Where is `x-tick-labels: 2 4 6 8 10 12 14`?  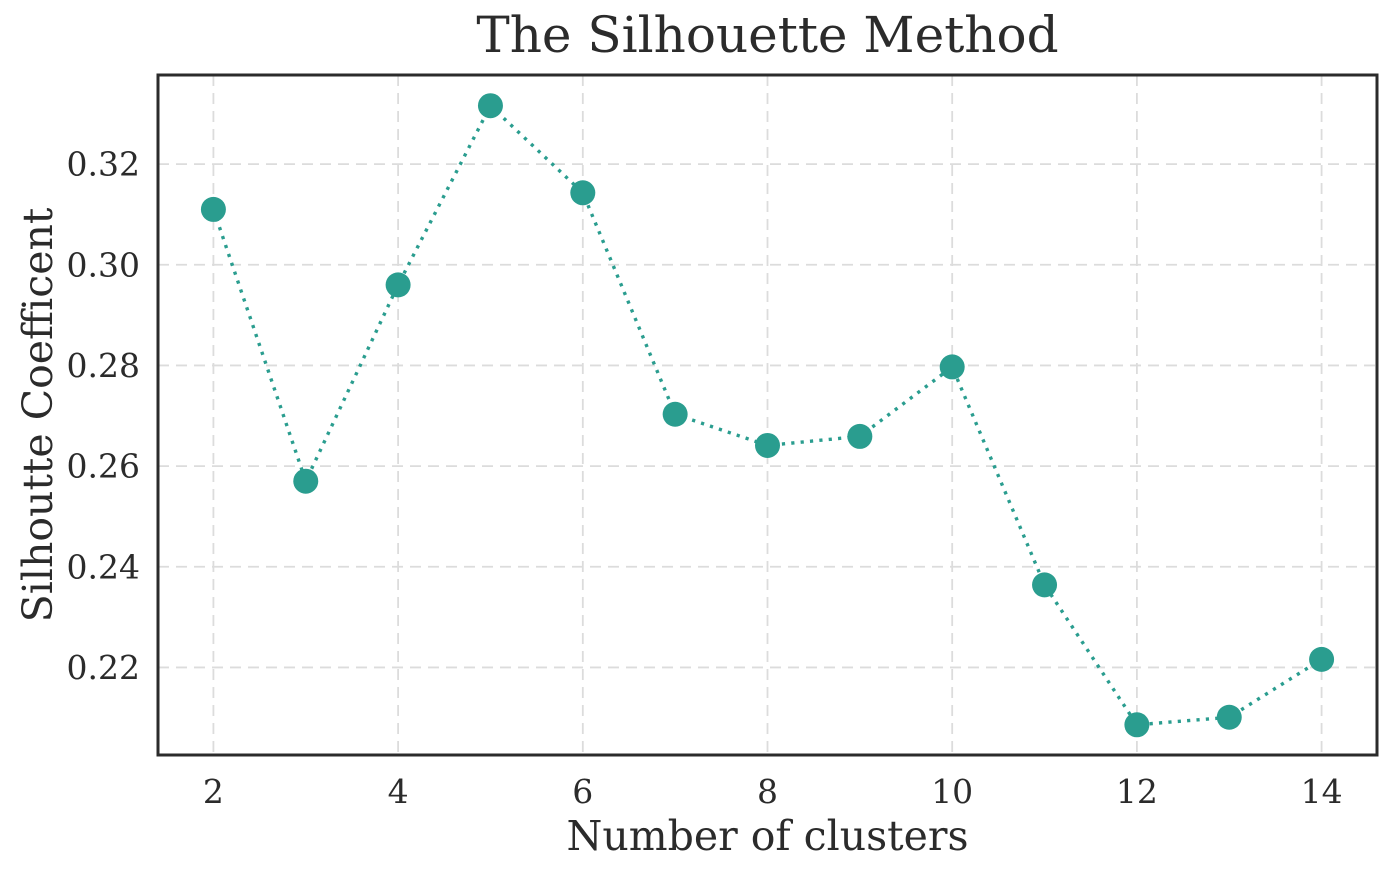 x-tick-labels: 2 4 6 8 10 12 14 is located at coordinates (773, 791).